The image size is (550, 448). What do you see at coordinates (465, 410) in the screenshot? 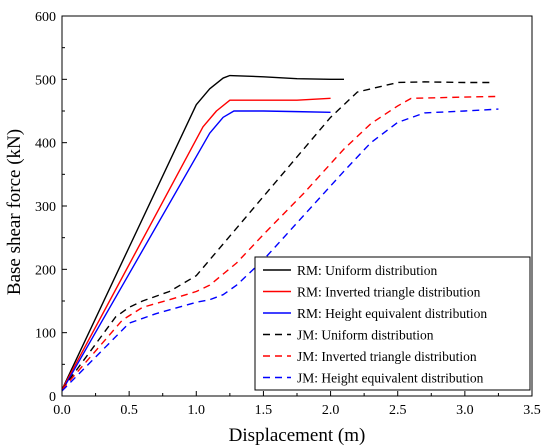
I see `x-tick-label: 3.0` at bounding box center [465, 410].